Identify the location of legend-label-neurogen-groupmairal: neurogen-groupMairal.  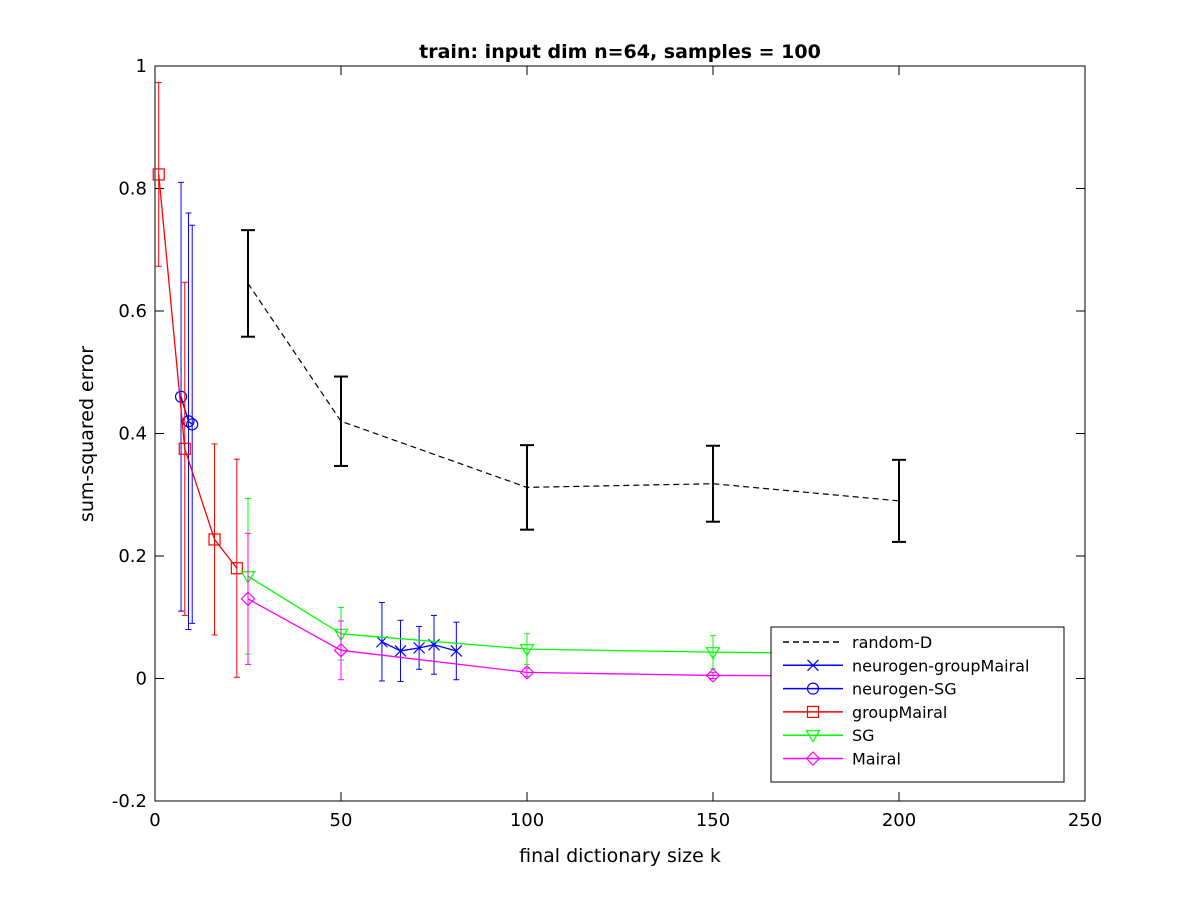
(940, 665).